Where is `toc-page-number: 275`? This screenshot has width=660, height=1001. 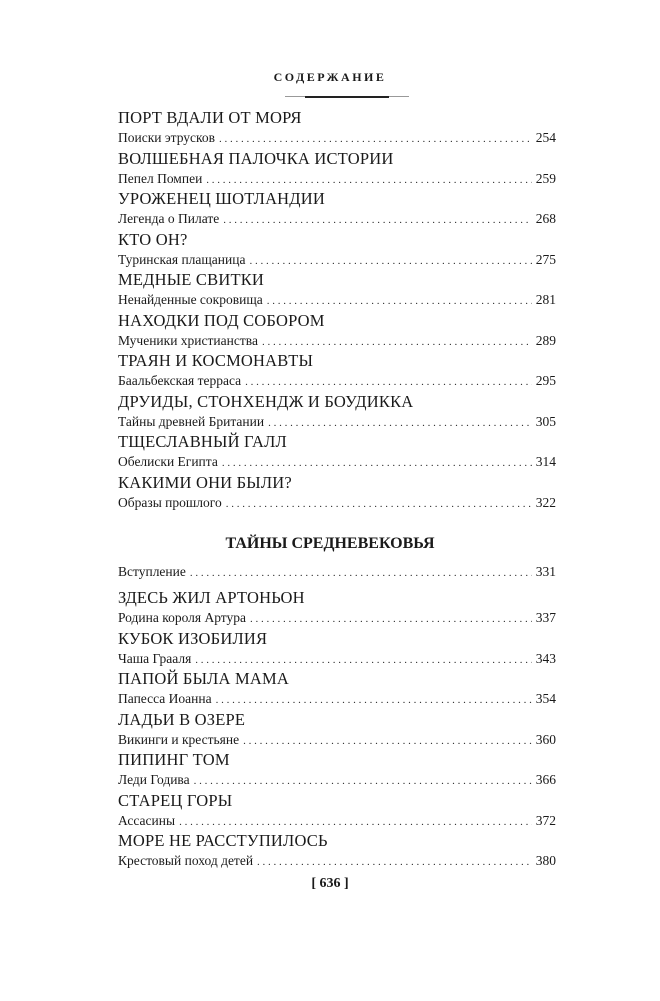 toc-page-number: 275 is located at coordinates (545, 259).